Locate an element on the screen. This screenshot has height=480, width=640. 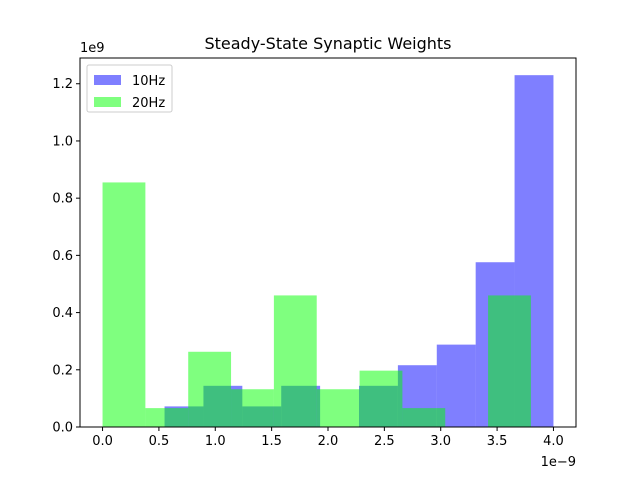
y-tick-label: 1.0 is located at coordinates (62, 141).